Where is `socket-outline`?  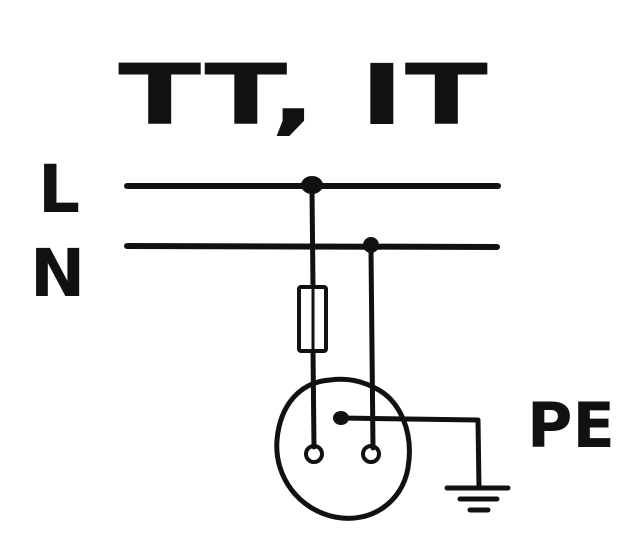
socket-outline is located at coordinates (343, 448).